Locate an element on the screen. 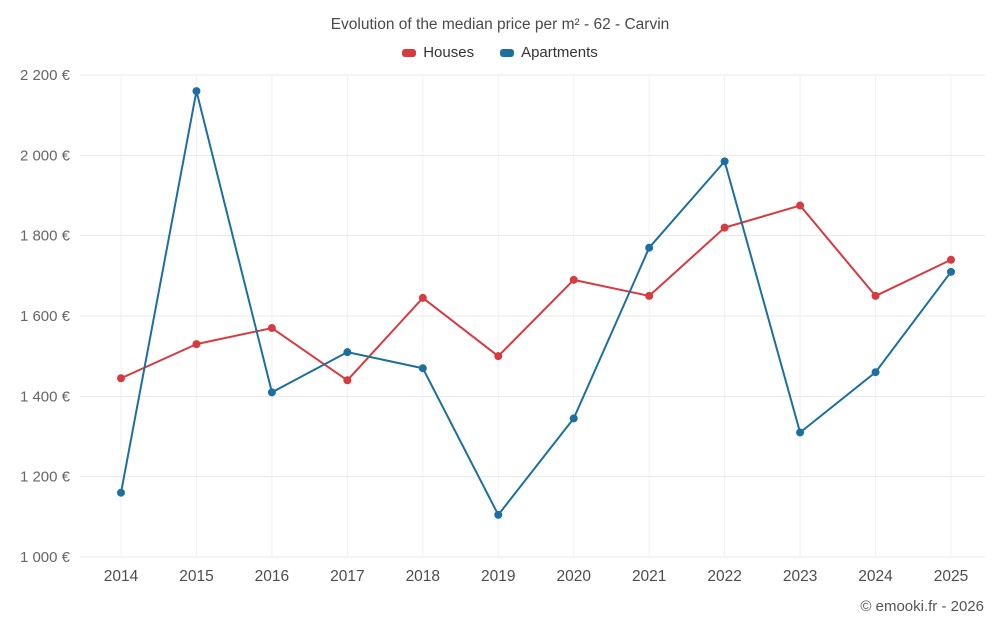 The height and width of the screenshot is (625, 1000). x-axis-tick-label: 2018 is located at coordinates (423, 576).